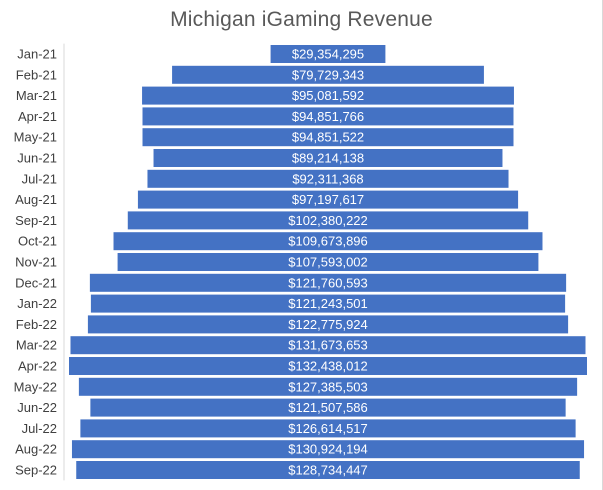 The height and width of the screenshot is (490, 603). Describe the element at coordinates (37, 407) in the screenshot. I see `category-tick-label: Jun-22` at that location.